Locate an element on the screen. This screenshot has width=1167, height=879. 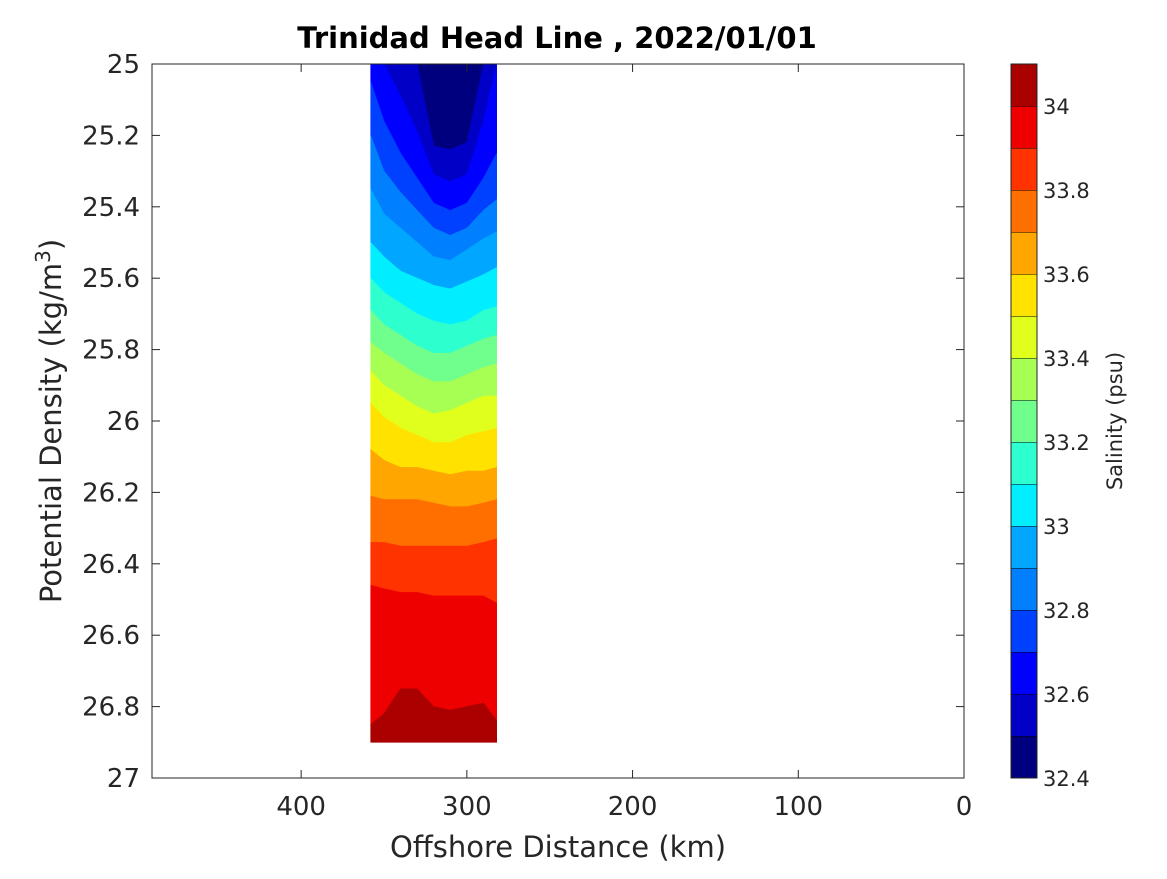
y-tick-label: 25 is located at coordinates (123, 65).